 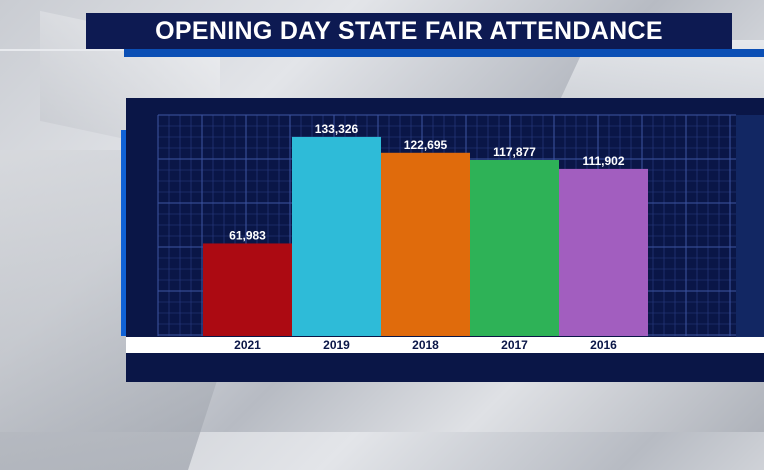 What do you see at coordinates (425, 345) in the screenshot?
I see `x-tick-label: 2018` at bounding box center [425, 345].